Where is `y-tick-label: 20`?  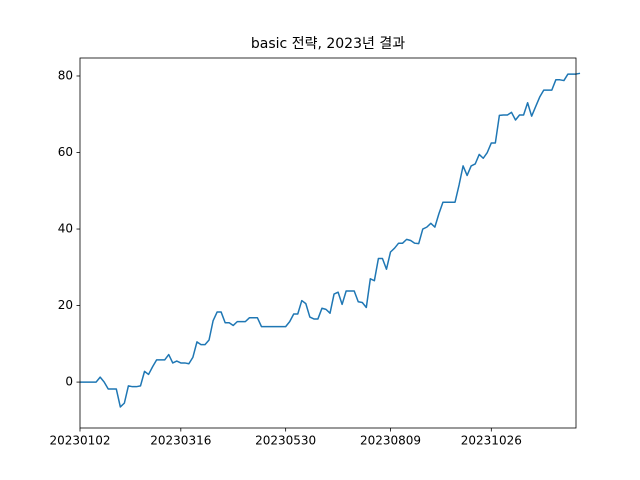 y-tick-label: 20 is located at coordinates (65, 305).